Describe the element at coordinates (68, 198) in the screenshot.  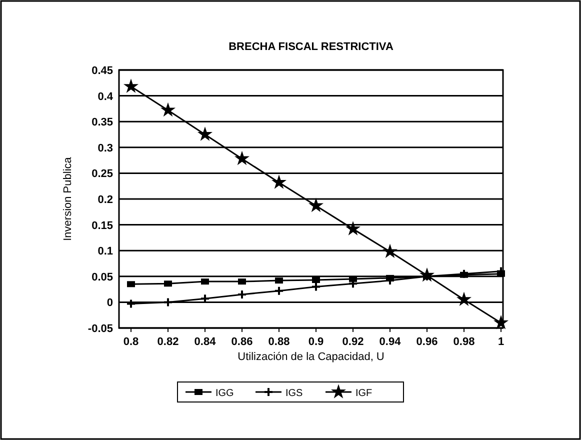
I see `y-axis-title: Inversion Publica` at that location.